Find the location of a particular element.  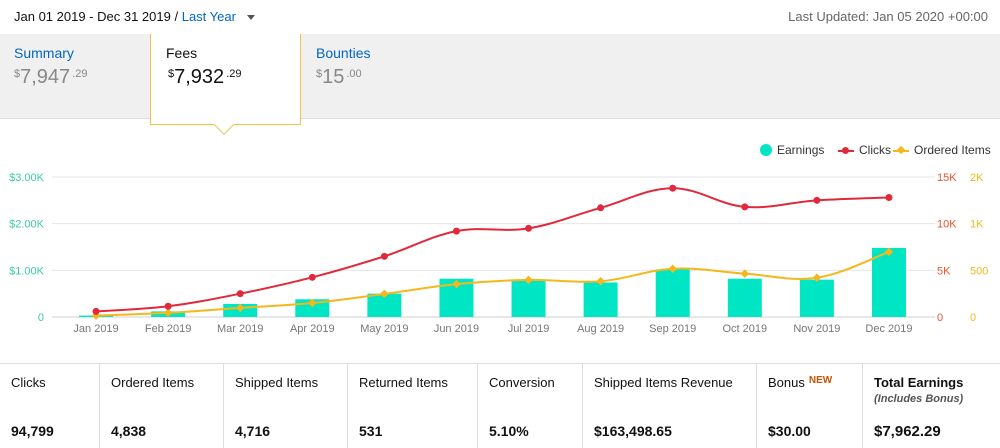

last-updated-text: Last Updated: Jan 05 2020 +00:00 is located at coordinates (888, 16).